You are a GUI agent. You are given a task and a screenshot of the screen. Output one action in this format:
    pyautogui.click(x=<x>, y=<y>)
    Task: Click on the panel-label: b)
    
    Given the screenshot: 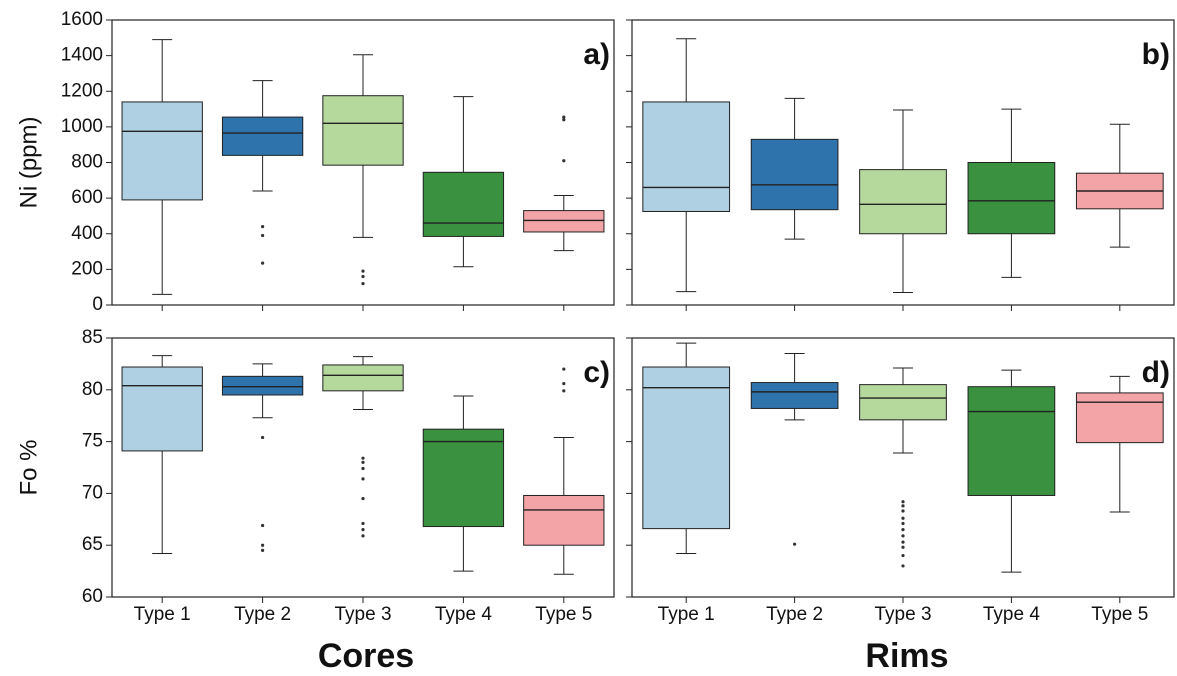 What is the action you would take?
    pyautogui.click(x=1156, y=54)
    